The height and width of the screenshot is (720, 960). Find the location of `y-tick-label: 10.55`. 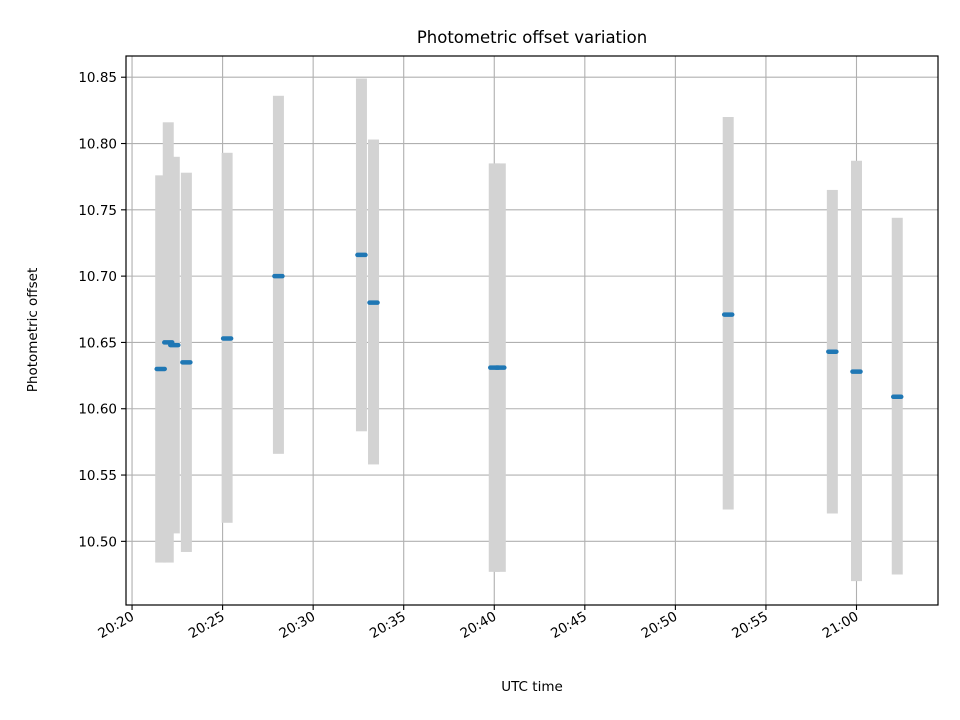

y-tick-label: 10.55 is located at coordinates (97, 476).